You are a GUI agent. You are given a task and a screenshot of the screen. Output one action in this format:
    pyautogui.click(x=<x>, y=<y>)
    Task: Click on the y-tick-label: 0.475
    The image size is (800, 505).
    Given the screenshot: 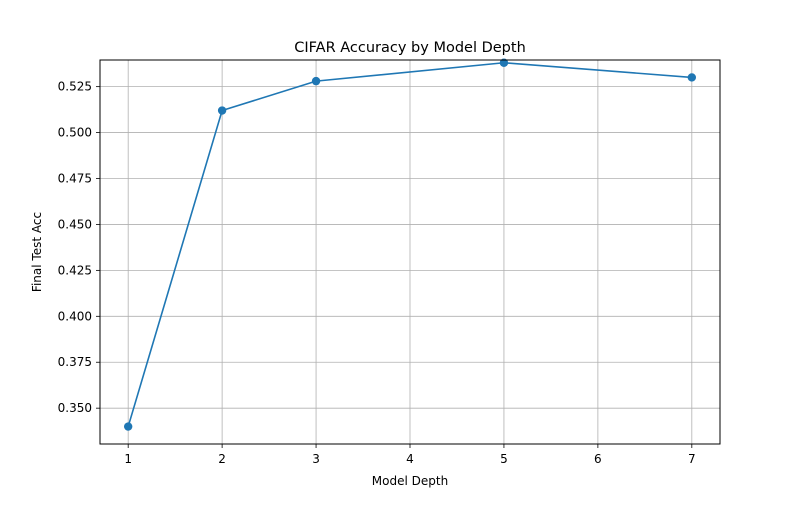 What is the action you would take?
    pyautogui.click(x=75, y=179)
    